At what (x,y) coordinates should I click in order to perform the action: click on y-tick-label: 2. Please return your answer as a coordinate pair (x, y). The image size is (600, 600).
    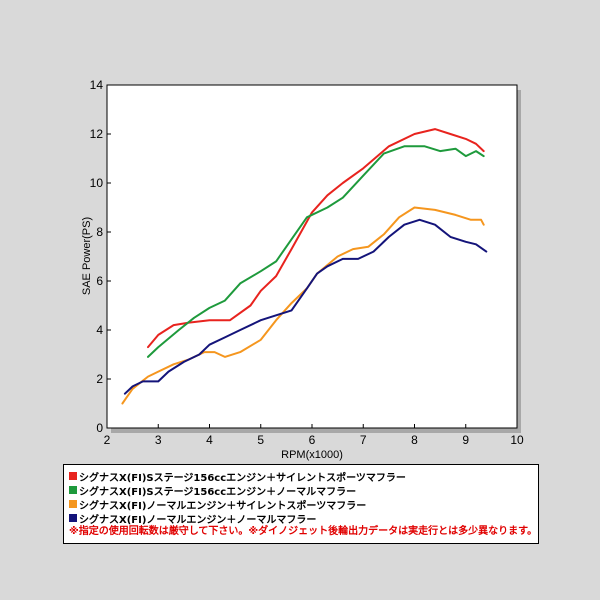
    Looking at the image, I should click on (99, 379).